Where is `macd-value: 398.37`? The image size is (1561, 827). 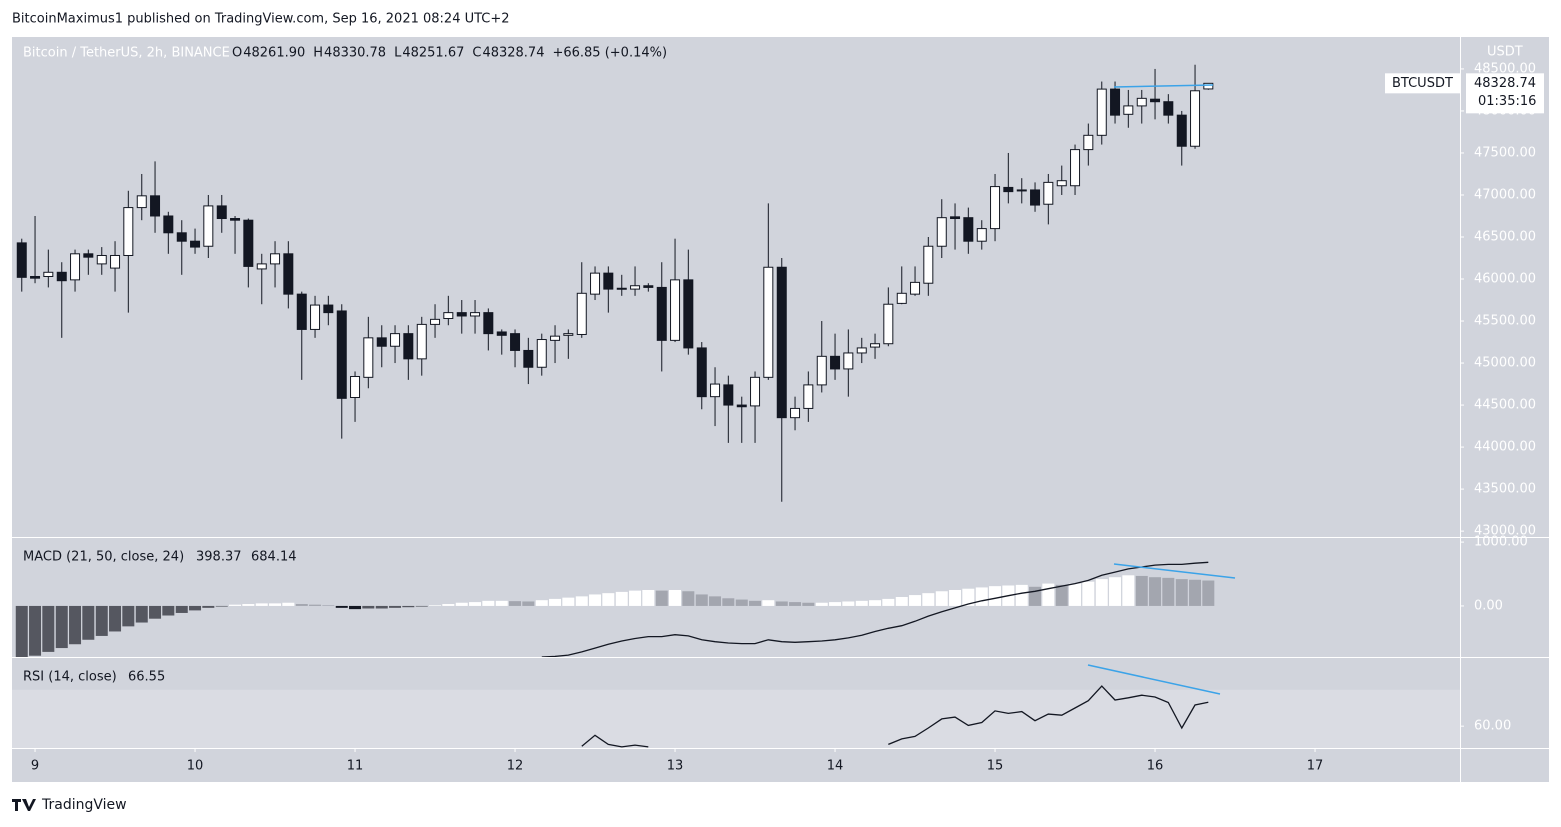
macd-value: 398.37 is located at coordinates (219, 557).